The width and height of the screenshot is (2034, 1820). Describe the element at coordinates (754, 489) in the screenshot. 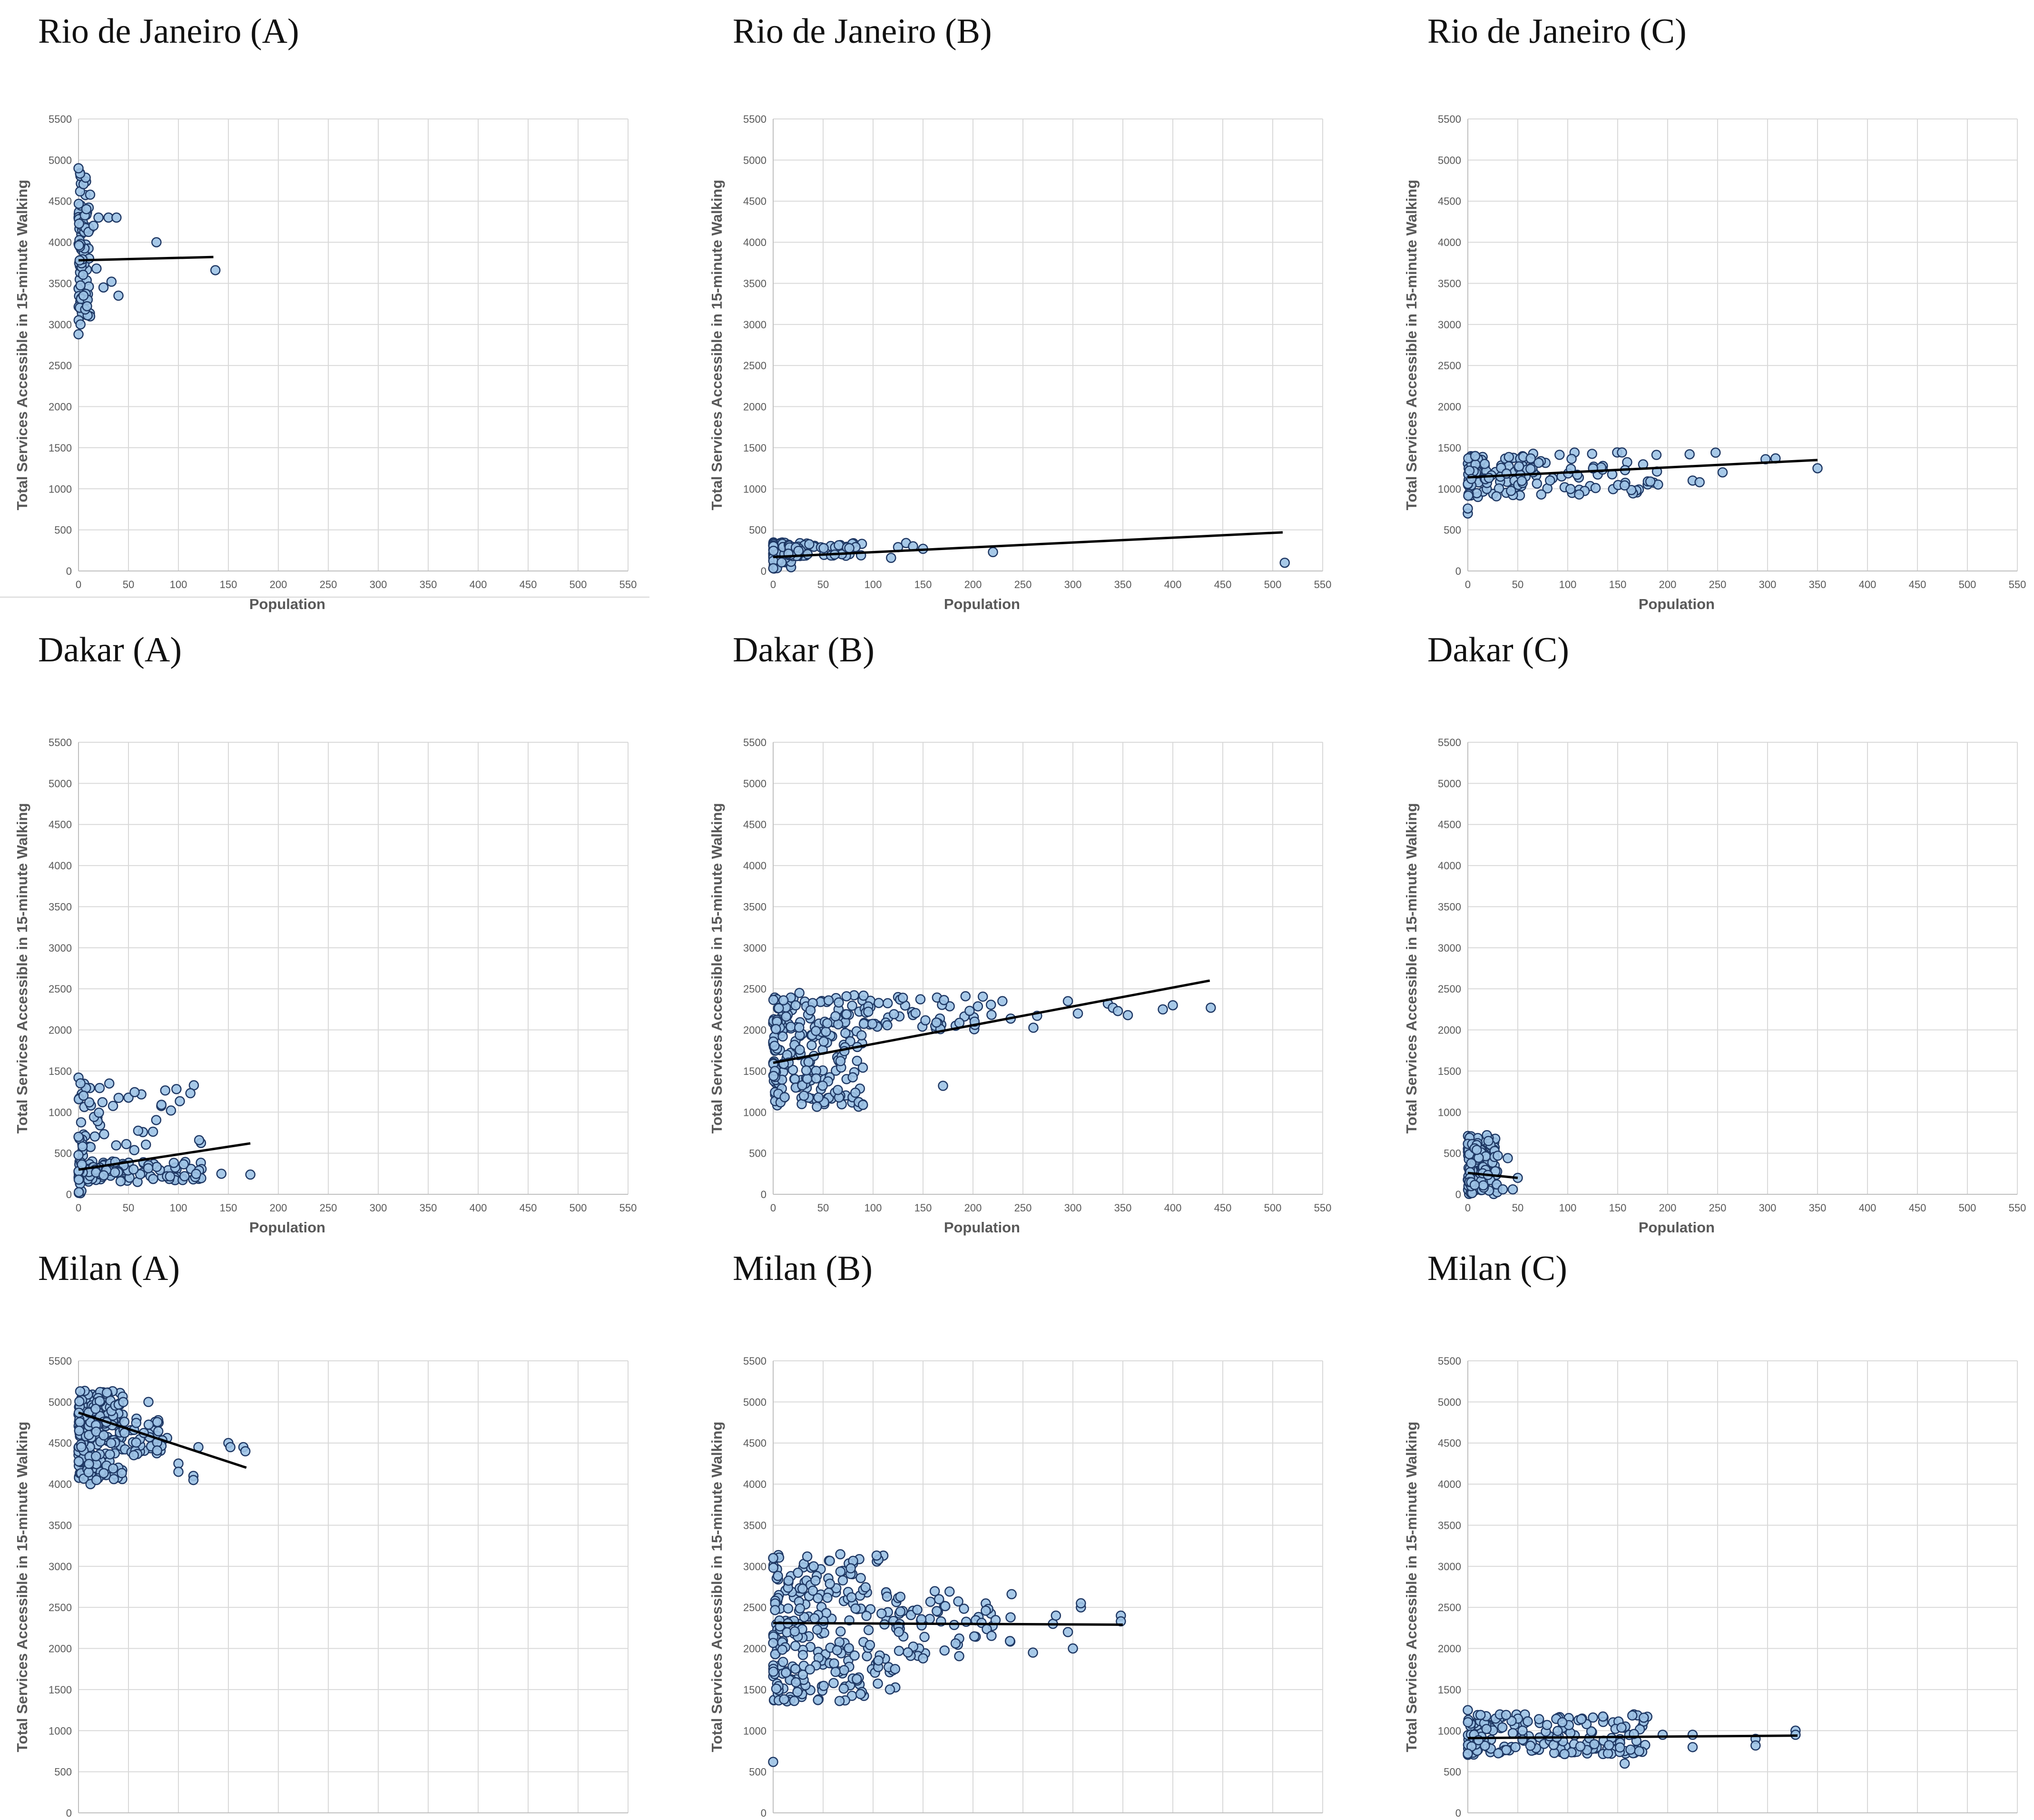

I see `y-tick-label: 1000` at that location.